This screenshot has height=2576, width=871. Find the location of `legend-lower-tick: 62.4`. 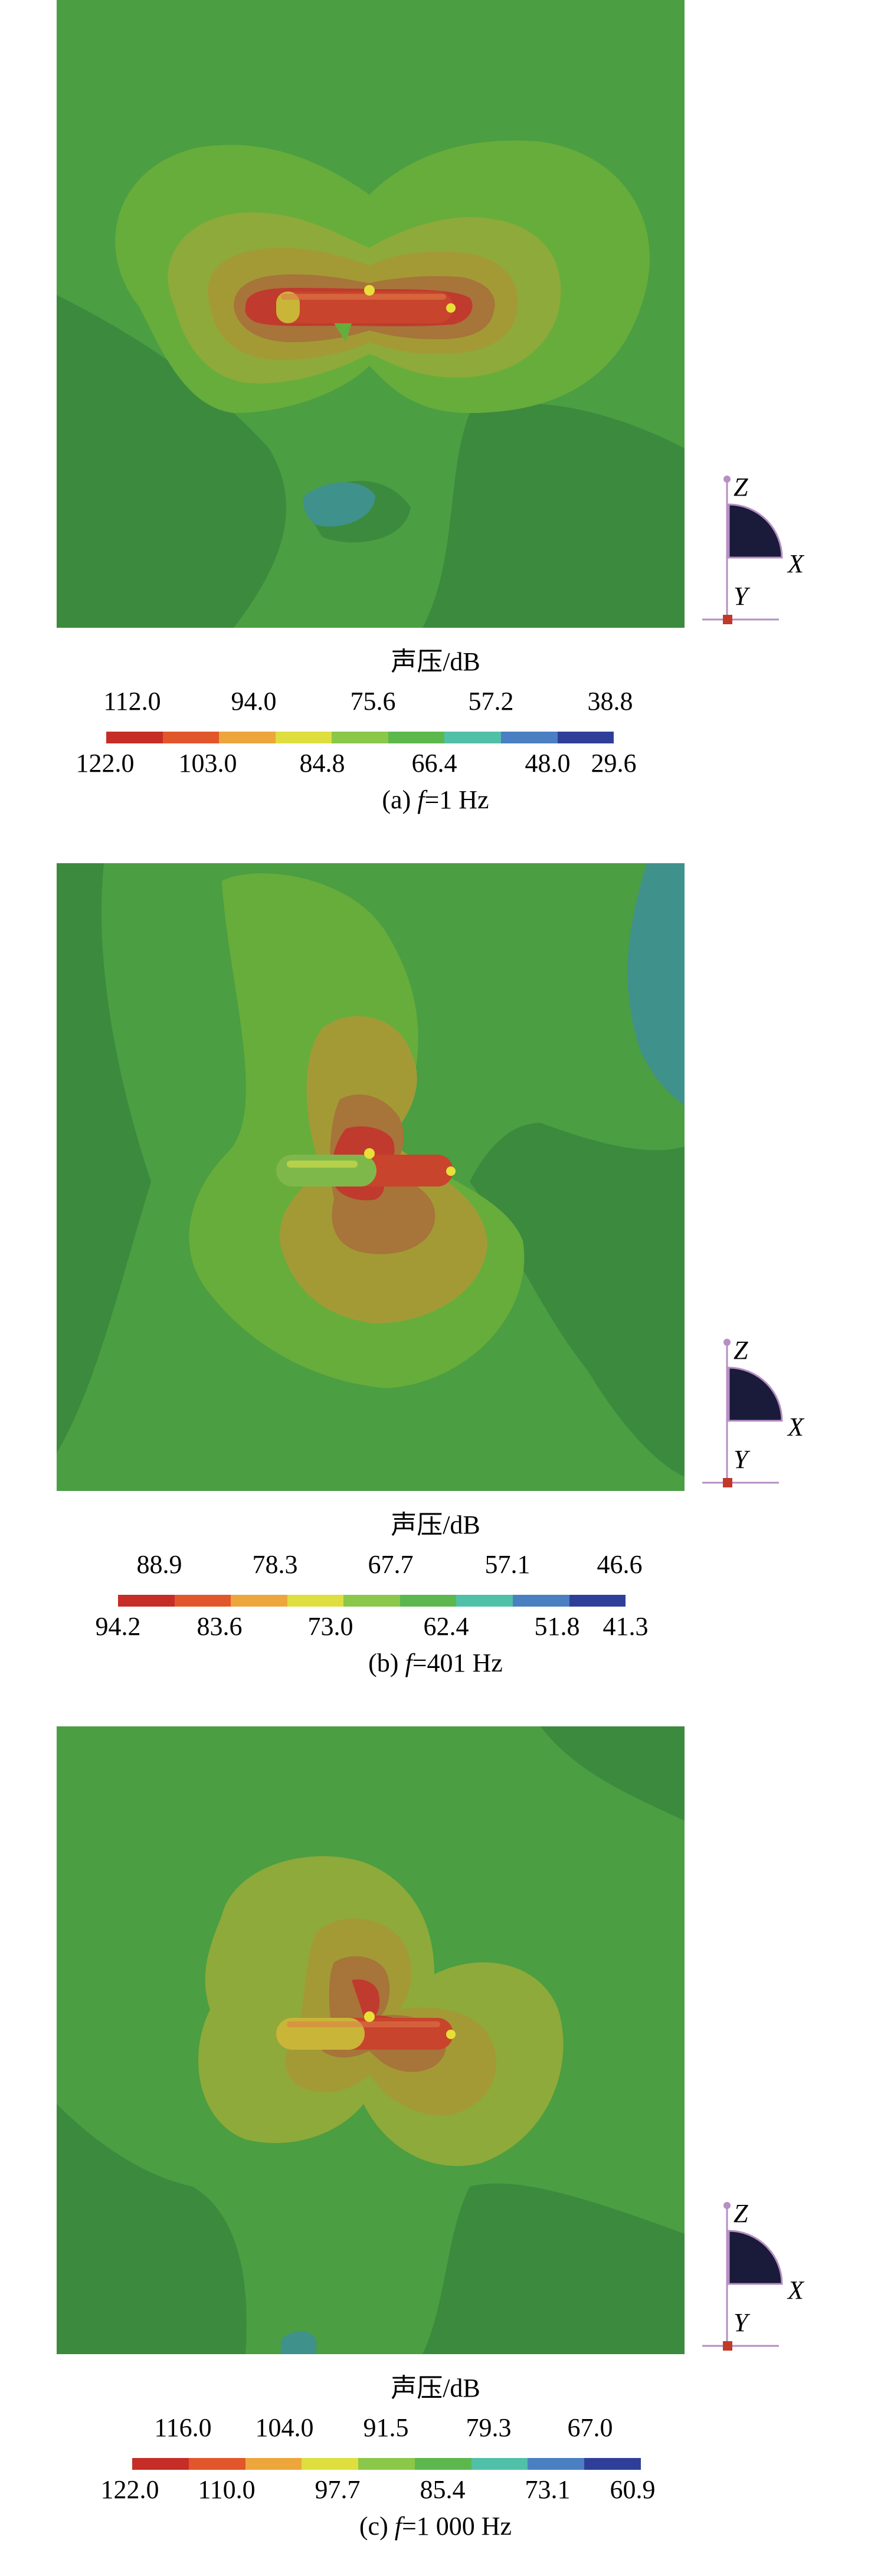

legend-lower-tick: 62.4 is located at coordinates (446, 1626).